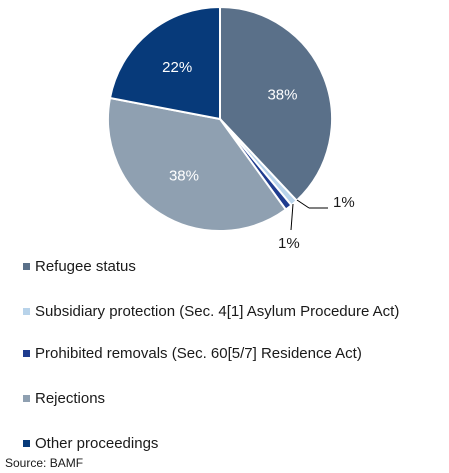 The image size is (449, 473). I want to click on pie-slice-rejections, so click(197, 164).